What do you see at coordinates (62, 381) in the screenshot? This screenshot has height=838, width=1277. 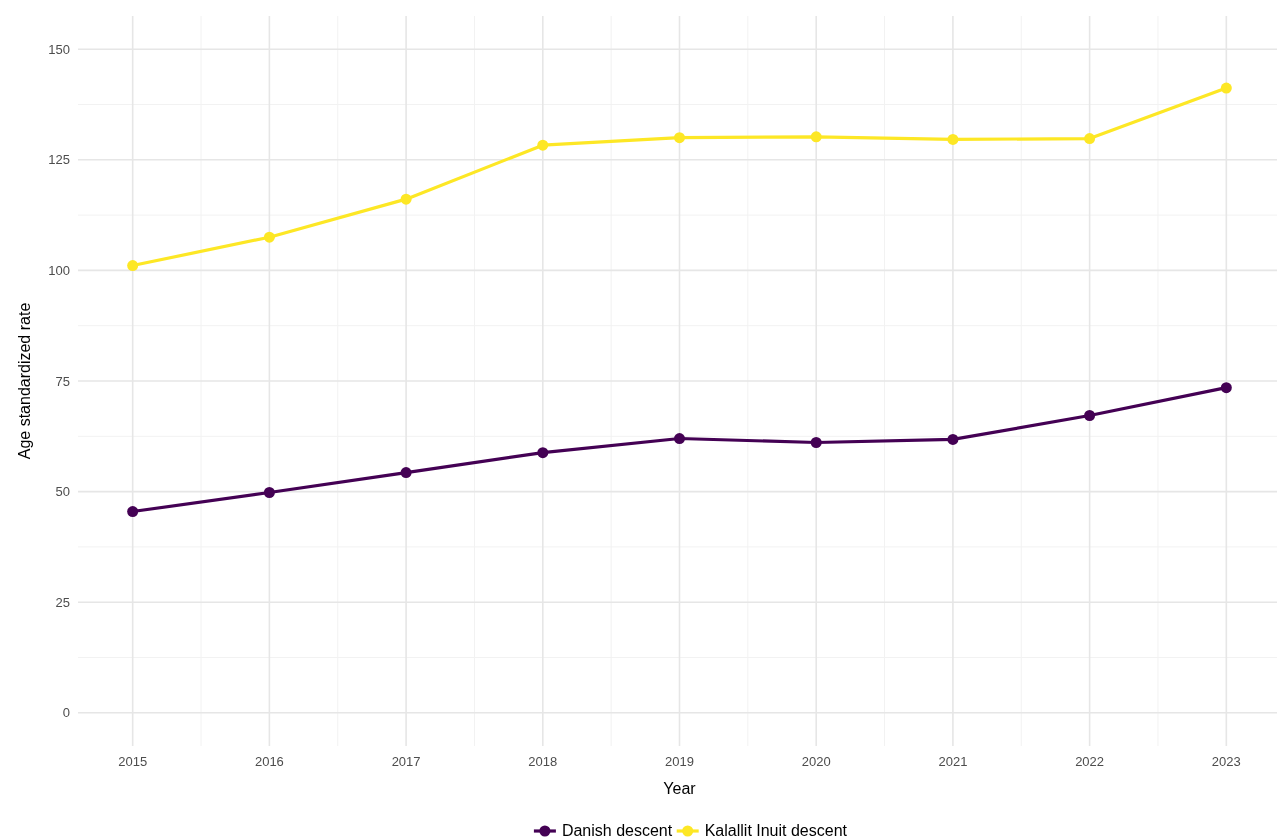 I see `y-tick-label: 75` at bounding box center [62, 381].